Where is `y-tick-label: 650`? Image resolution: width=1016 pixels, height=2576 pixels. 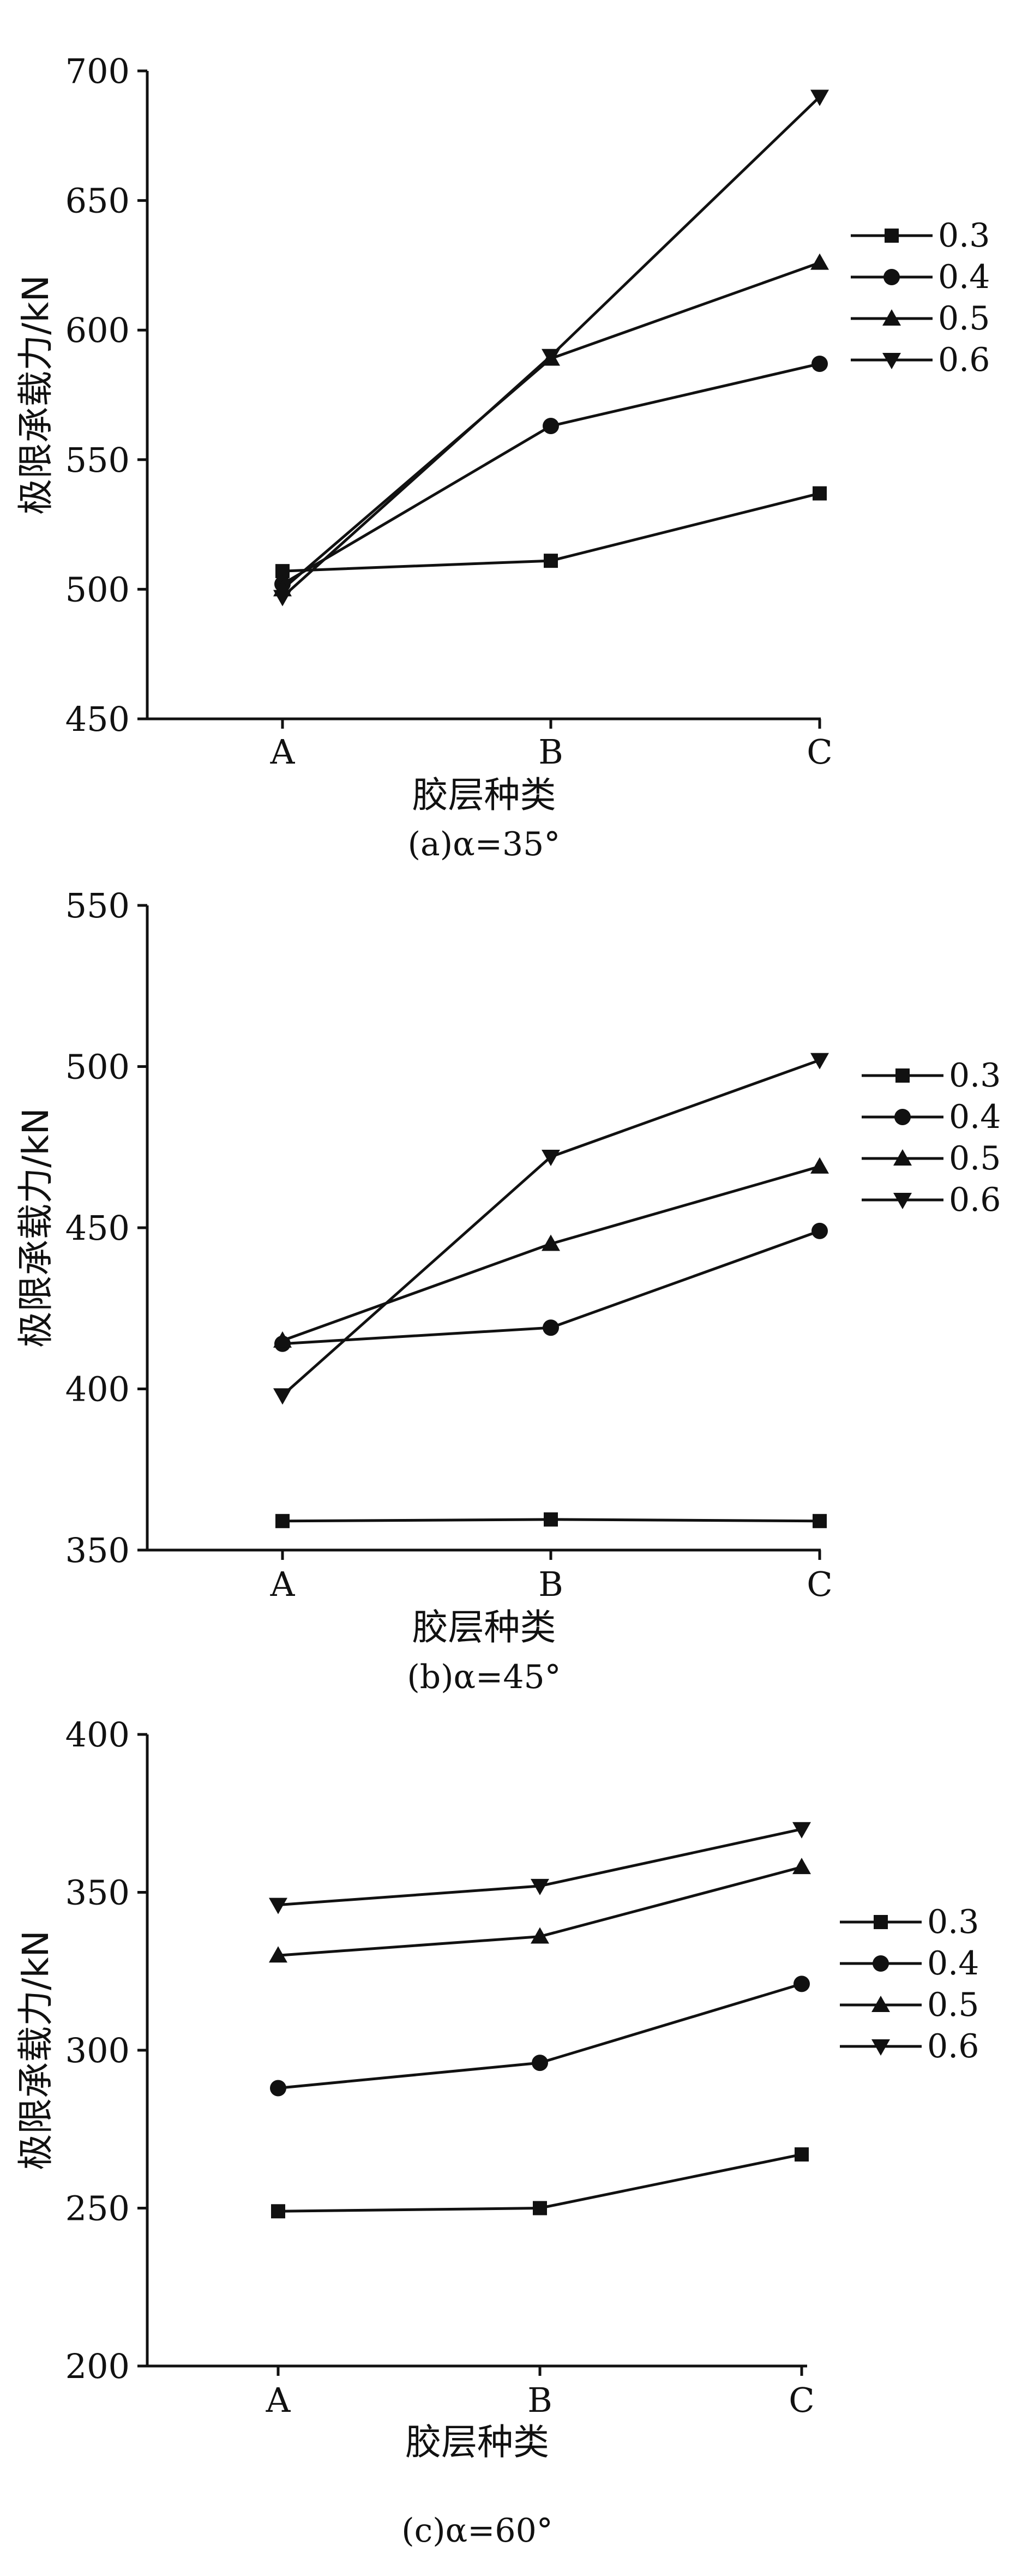
y-tick-label: 650 is located at coordinates (97, 201).